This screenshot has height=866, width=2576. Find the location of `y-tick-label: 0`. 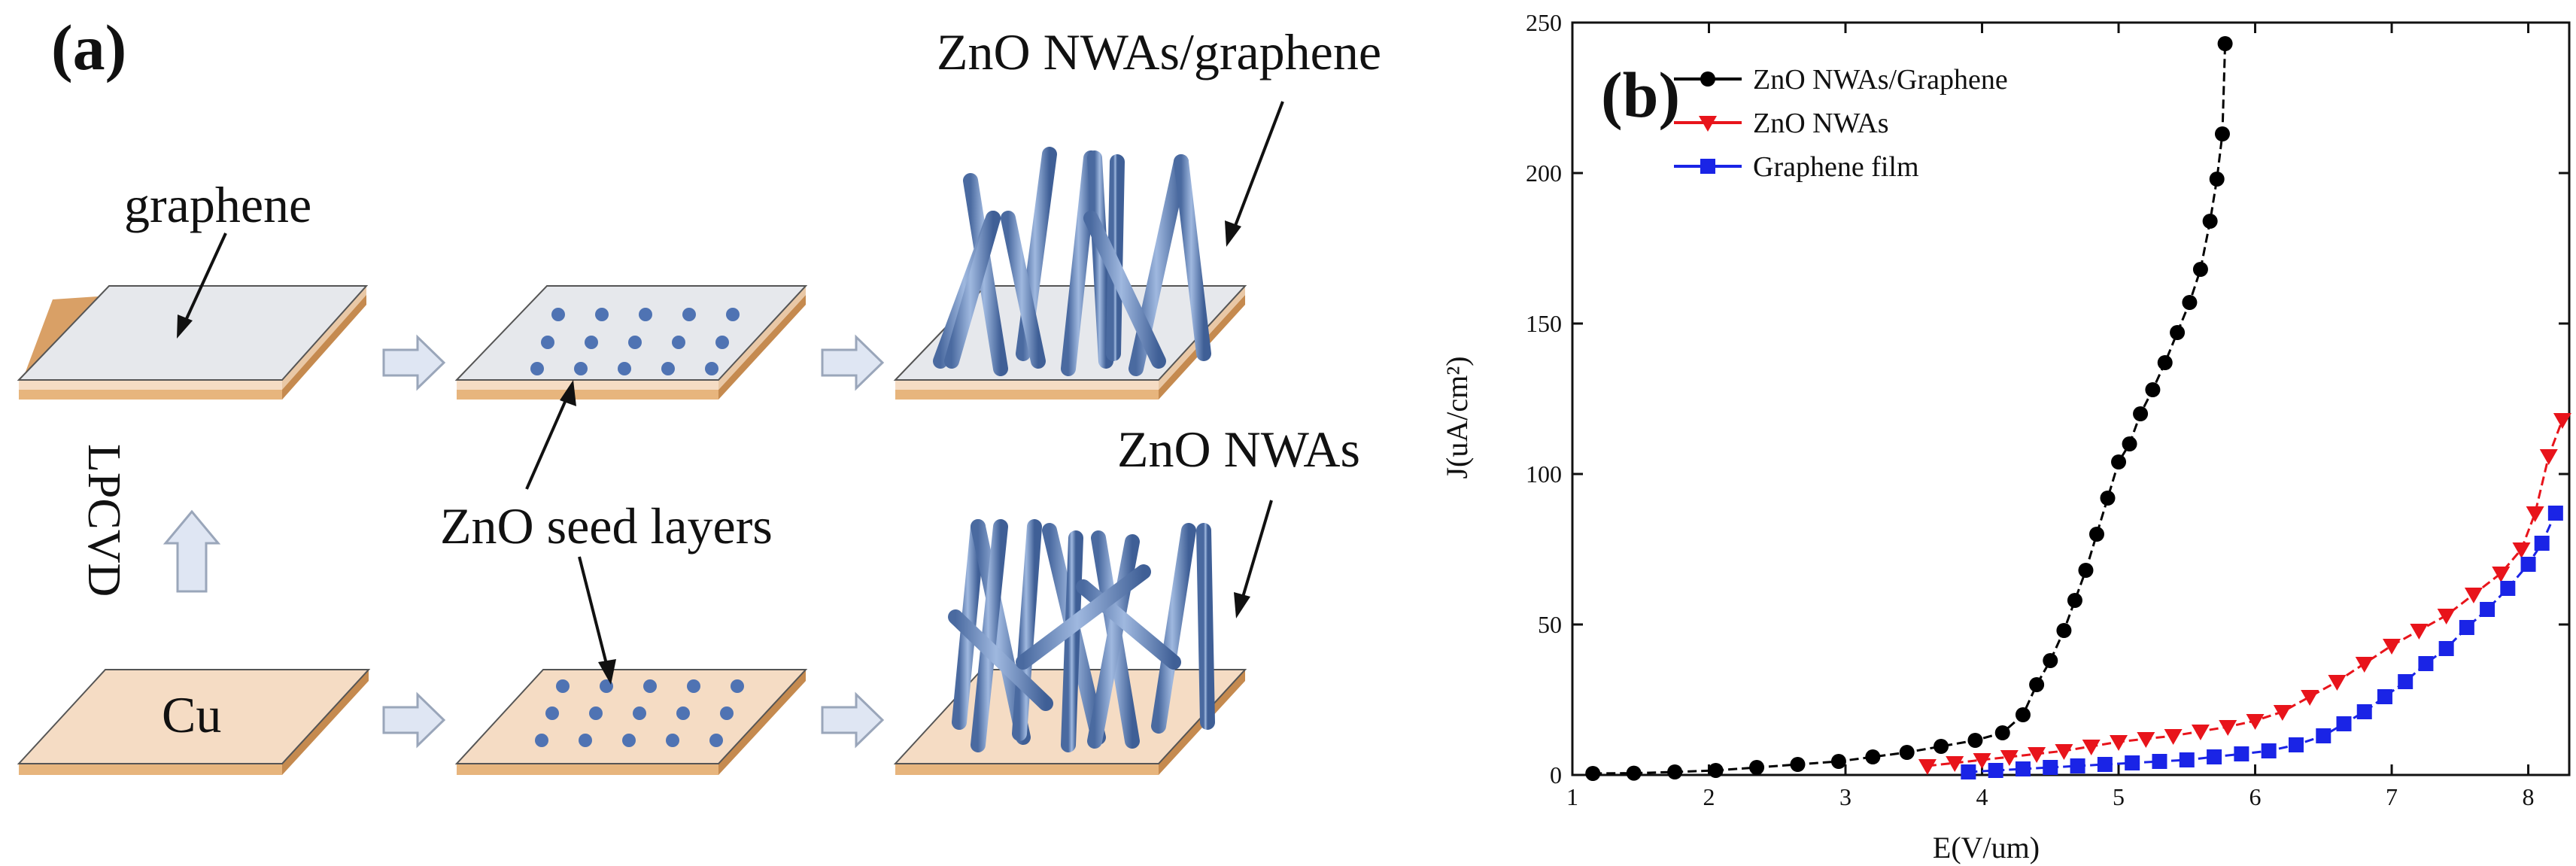

y-tick-label: 0 is located at coordinates (1556, 775).